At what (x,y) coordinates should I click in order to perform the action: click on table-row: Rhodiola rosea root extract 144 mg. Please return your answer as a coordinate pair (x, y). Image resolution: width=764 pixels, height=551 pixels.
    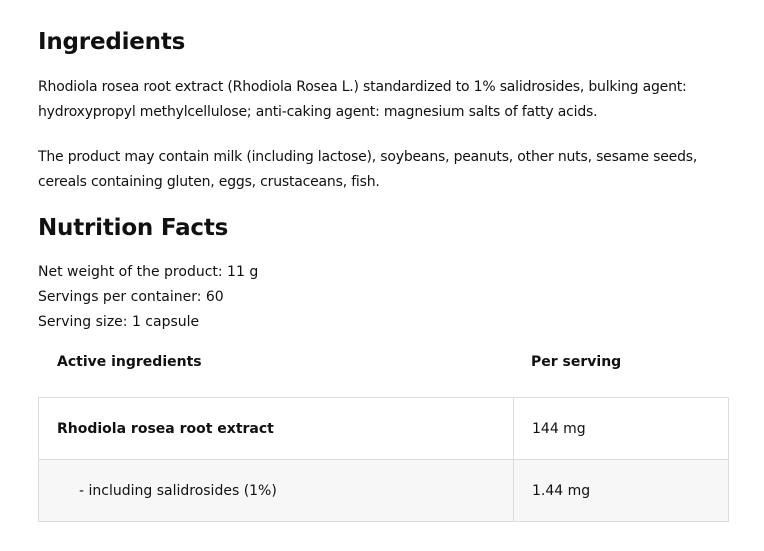
    Looking at the image, I should click on (383, 428).